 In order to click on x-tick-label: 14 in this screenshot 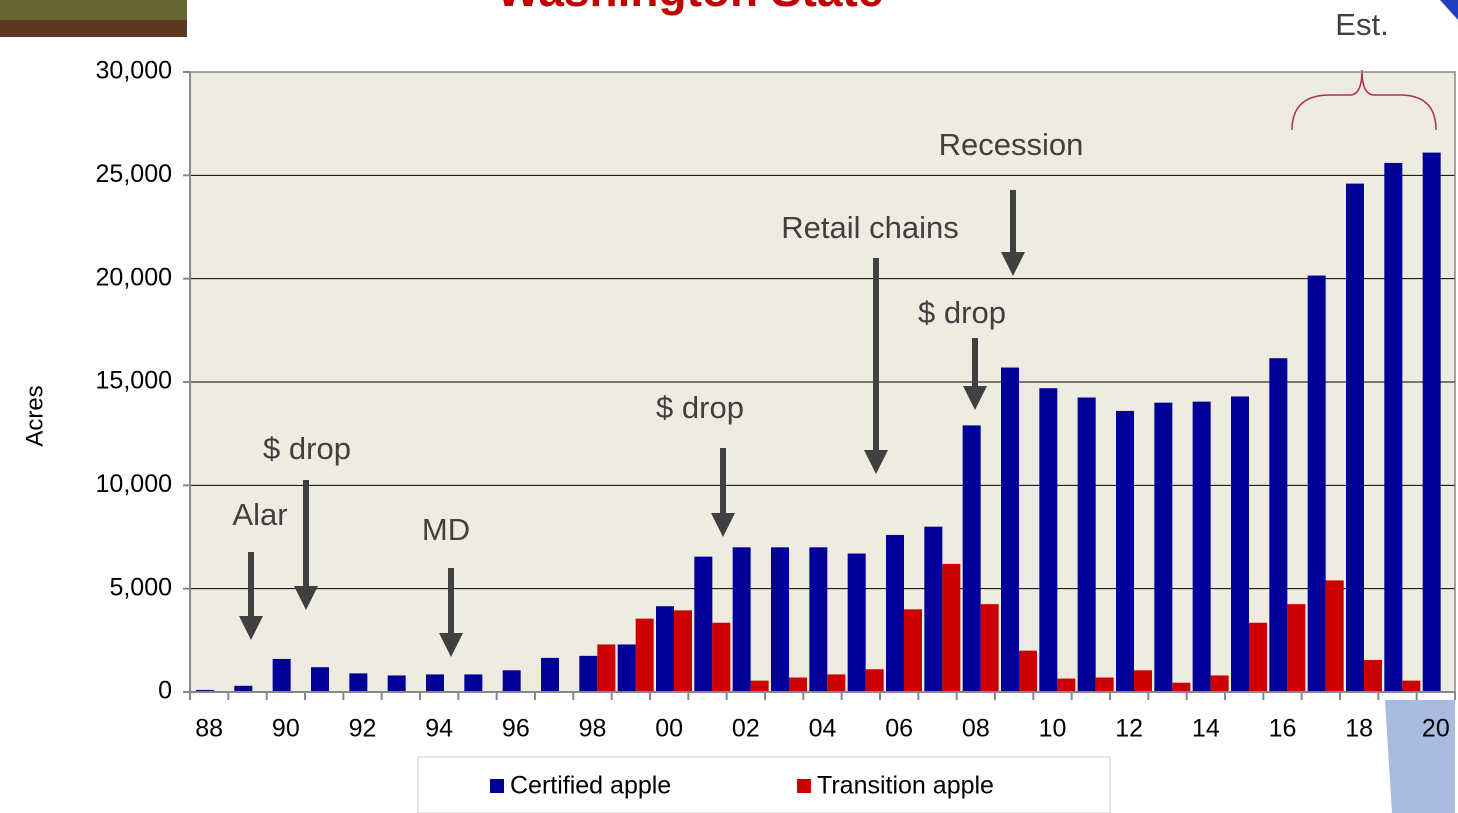, I will do `click(1206, 729)`.